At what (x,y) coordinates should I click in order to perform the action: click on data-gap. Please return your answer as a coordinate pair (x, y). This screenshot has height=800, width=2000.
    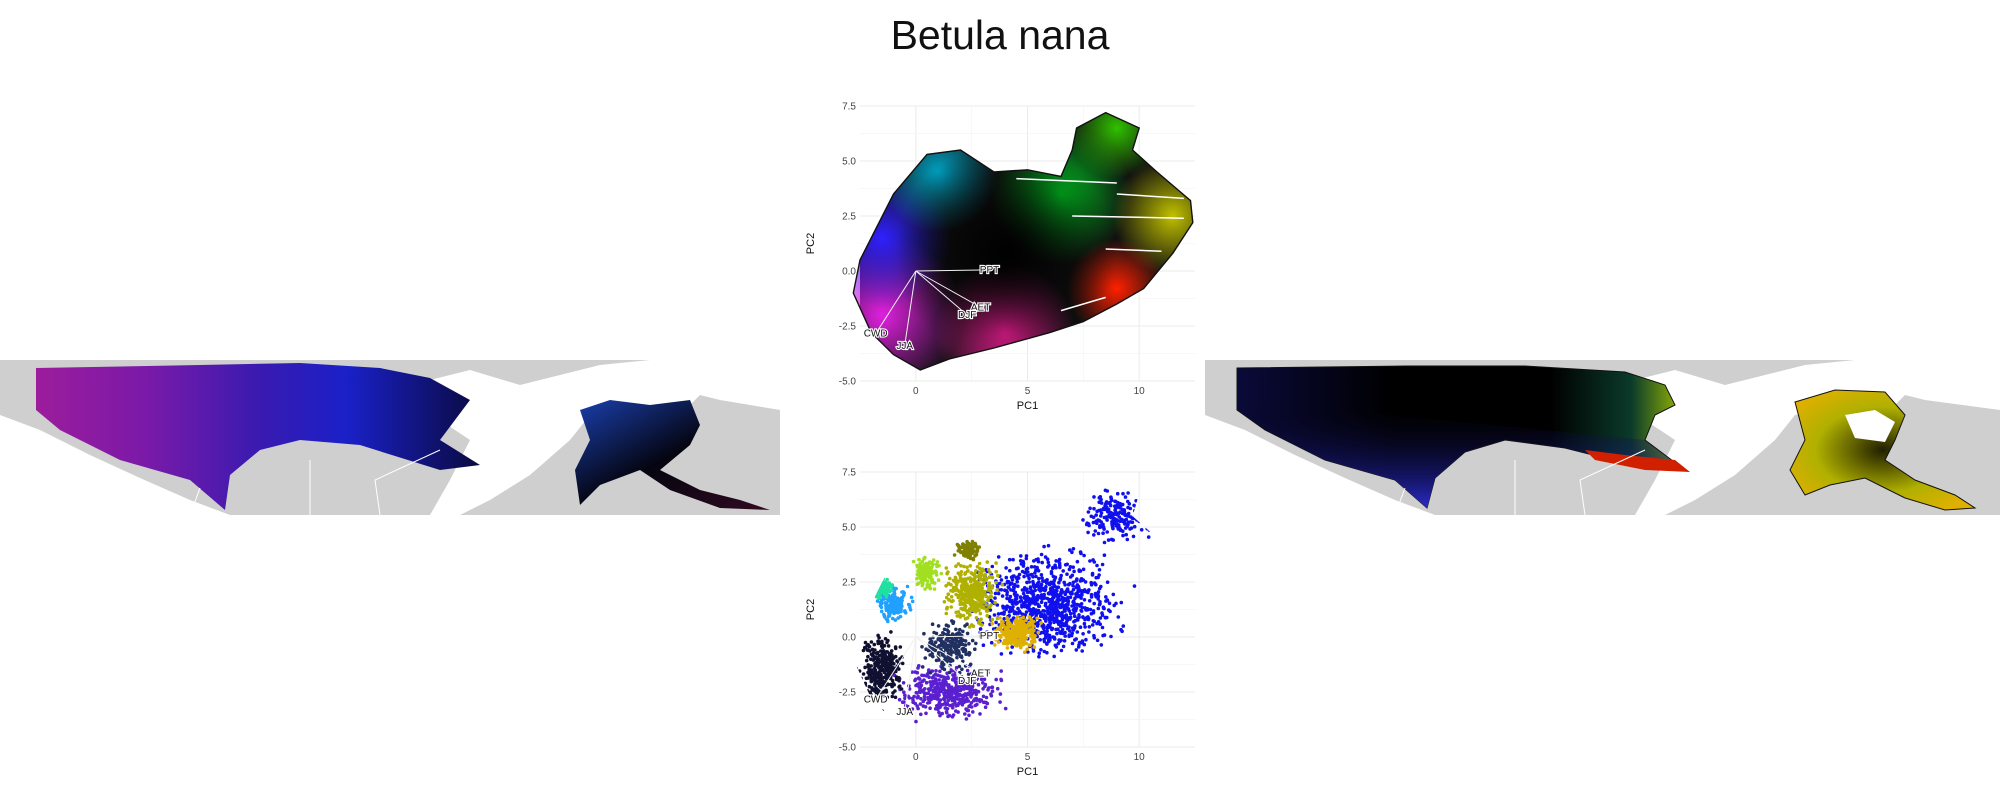
    Looking at the image, I should click on (1066, 180).